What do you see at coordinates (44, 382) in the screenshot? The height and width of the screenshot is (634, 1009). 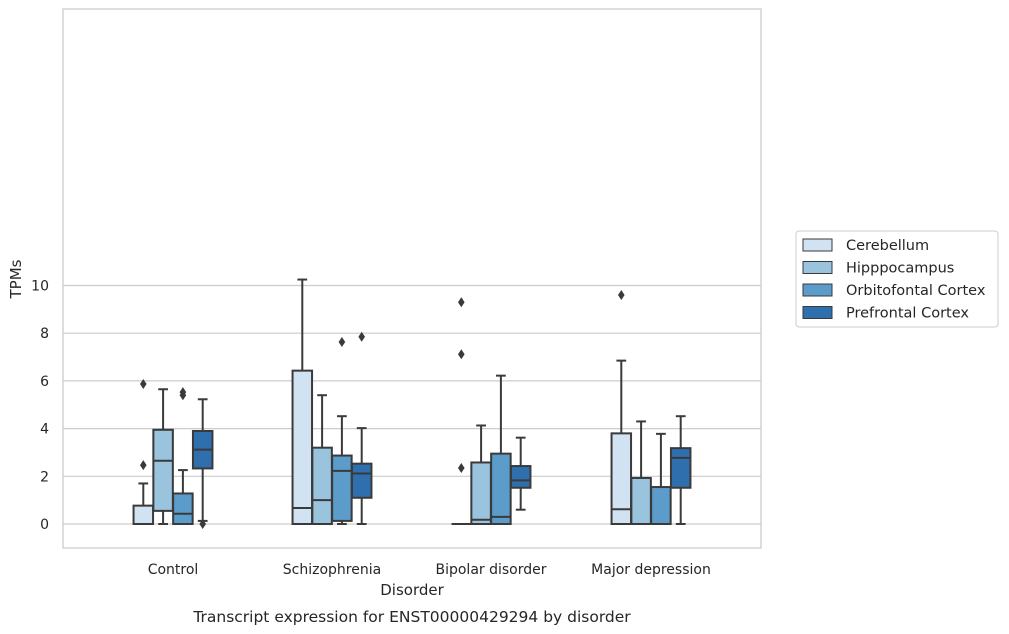 I see `y-tick-label: 6` at bounding box center [44, 382].